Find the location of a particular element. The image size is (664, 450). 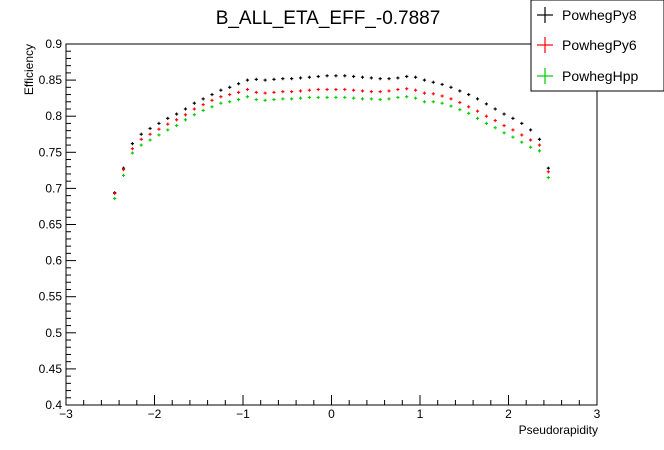

legend-label: PowhegPy8 is located at coordinates (599, 15).